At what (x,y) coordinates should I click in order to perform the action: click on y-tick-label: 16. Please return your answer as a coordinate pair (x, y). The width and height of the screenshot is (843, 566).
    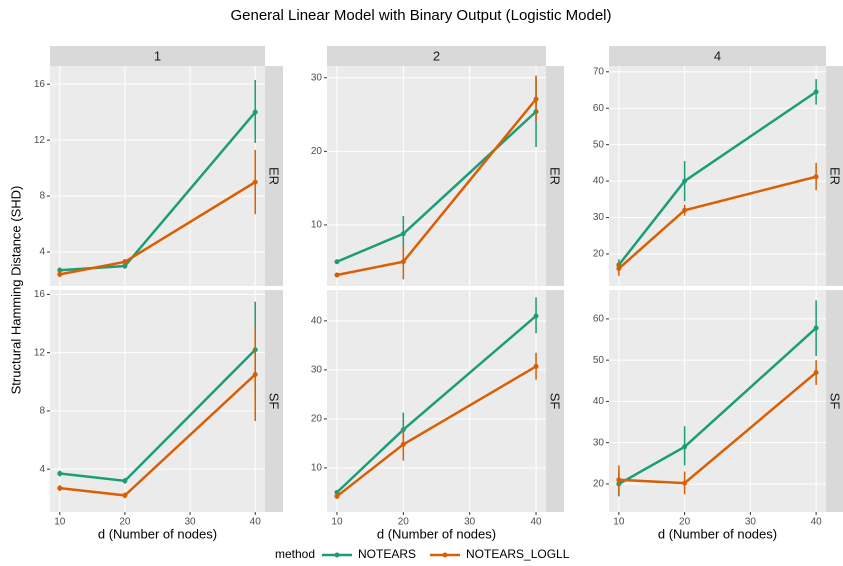
    Looking at the image, I should click on (40, 294).